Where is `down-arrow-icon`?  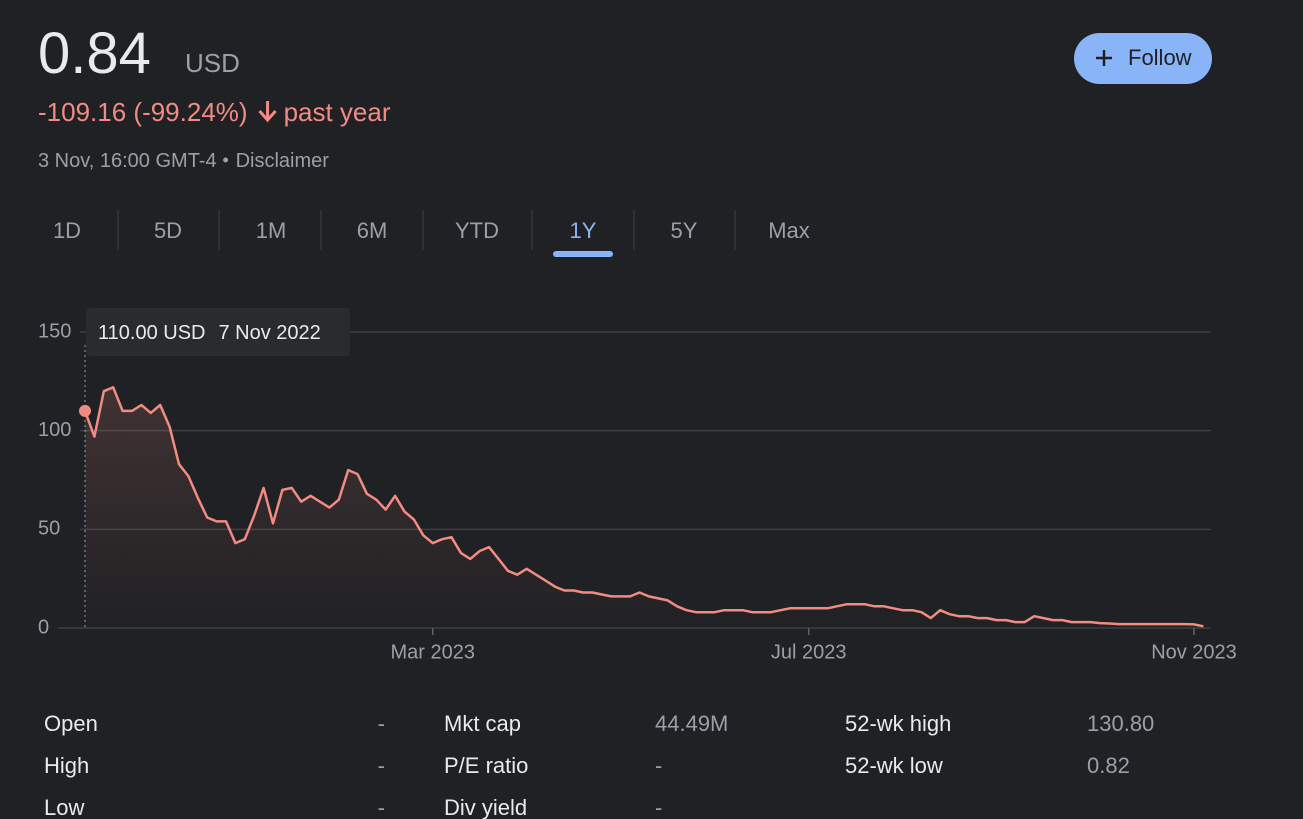
down-arrow-icon is located at coordinates (267, 112).